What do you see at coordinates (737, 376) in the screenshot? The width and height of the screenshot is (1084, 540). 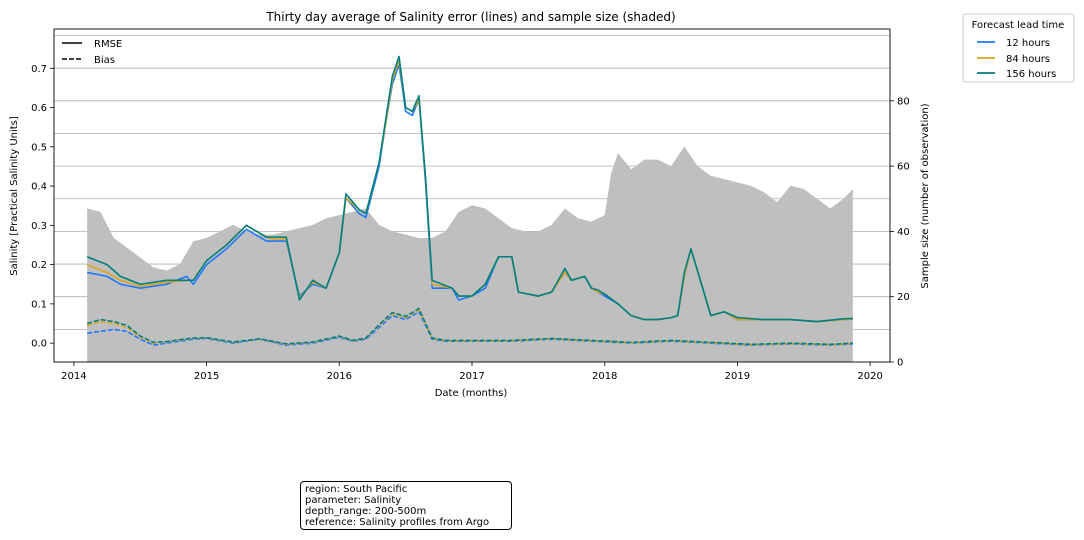 I see `x-tick-label: 2019` at bounding box center [737, 376].